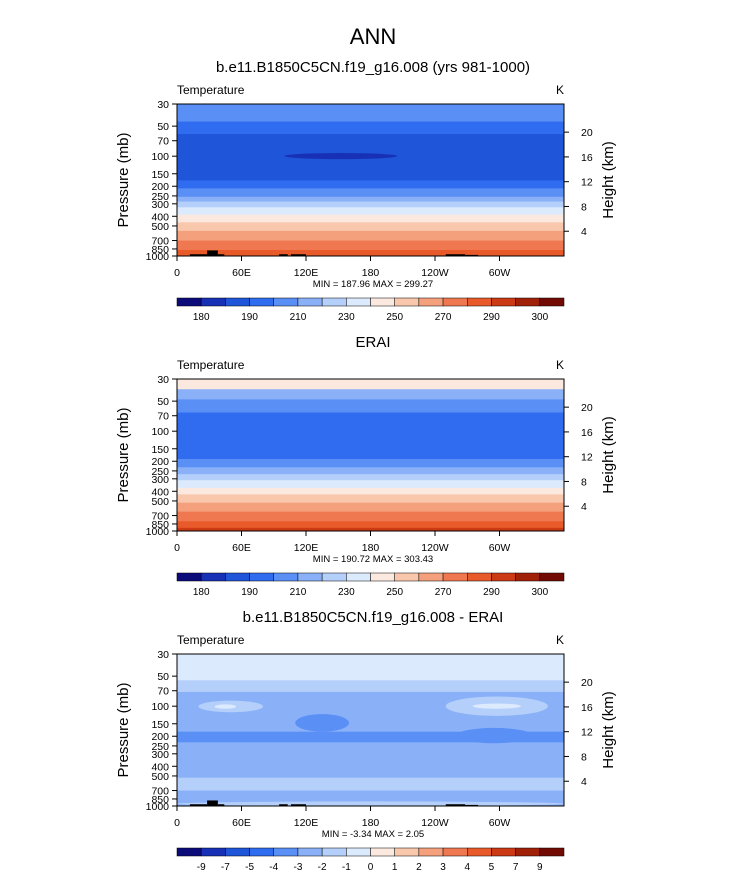 The image size is (733, 888). Describe the element at coordinates (560, 640) in the screenshot. I see `panel-right-label: K` at that location.